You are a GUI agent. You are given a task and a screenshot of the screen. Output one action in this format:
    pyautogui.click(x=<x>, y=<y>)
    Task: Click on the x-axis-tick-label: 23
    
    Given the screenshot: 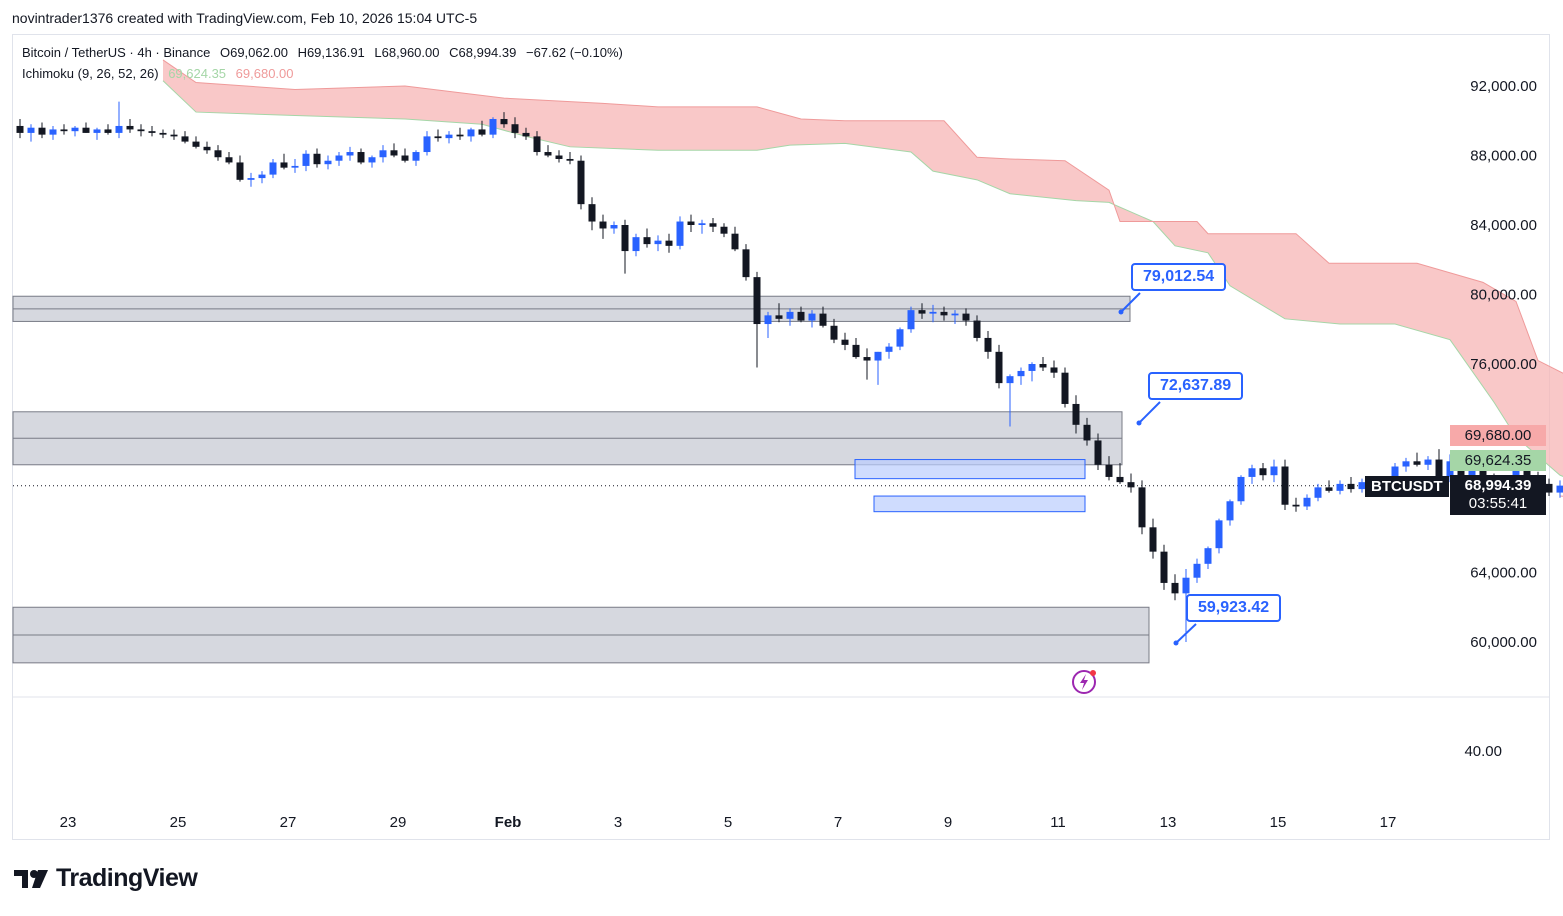 What is the action you would take?
    pyautogui.click(x=68, y=822)
    